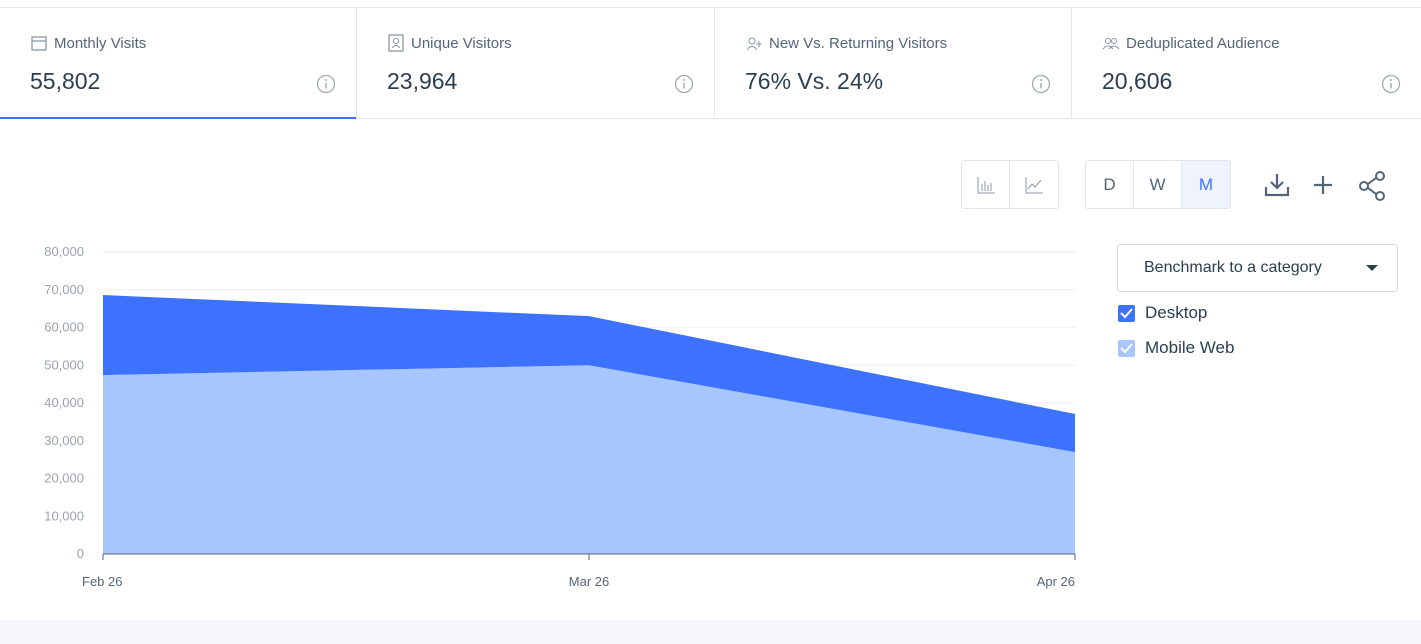  What do you see at coordinates (64, 251) in the screenshot?
I see `y-tick-label: 80,000` at bounding box center [64, 251].